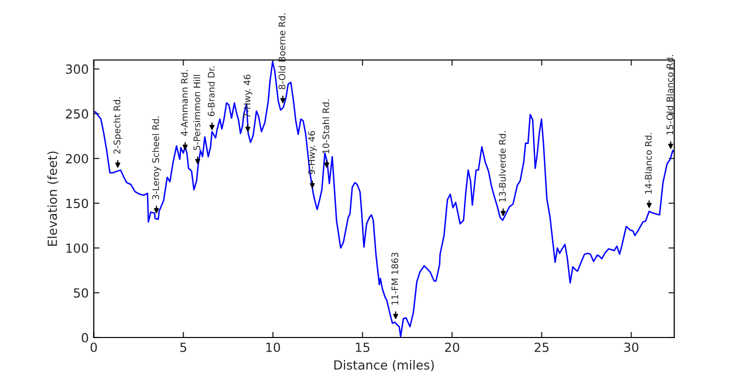  What do you see at coordinates (77, 159) in the screenshot?
I see `y-tick-label: 200` at bounding box center [77, 159].